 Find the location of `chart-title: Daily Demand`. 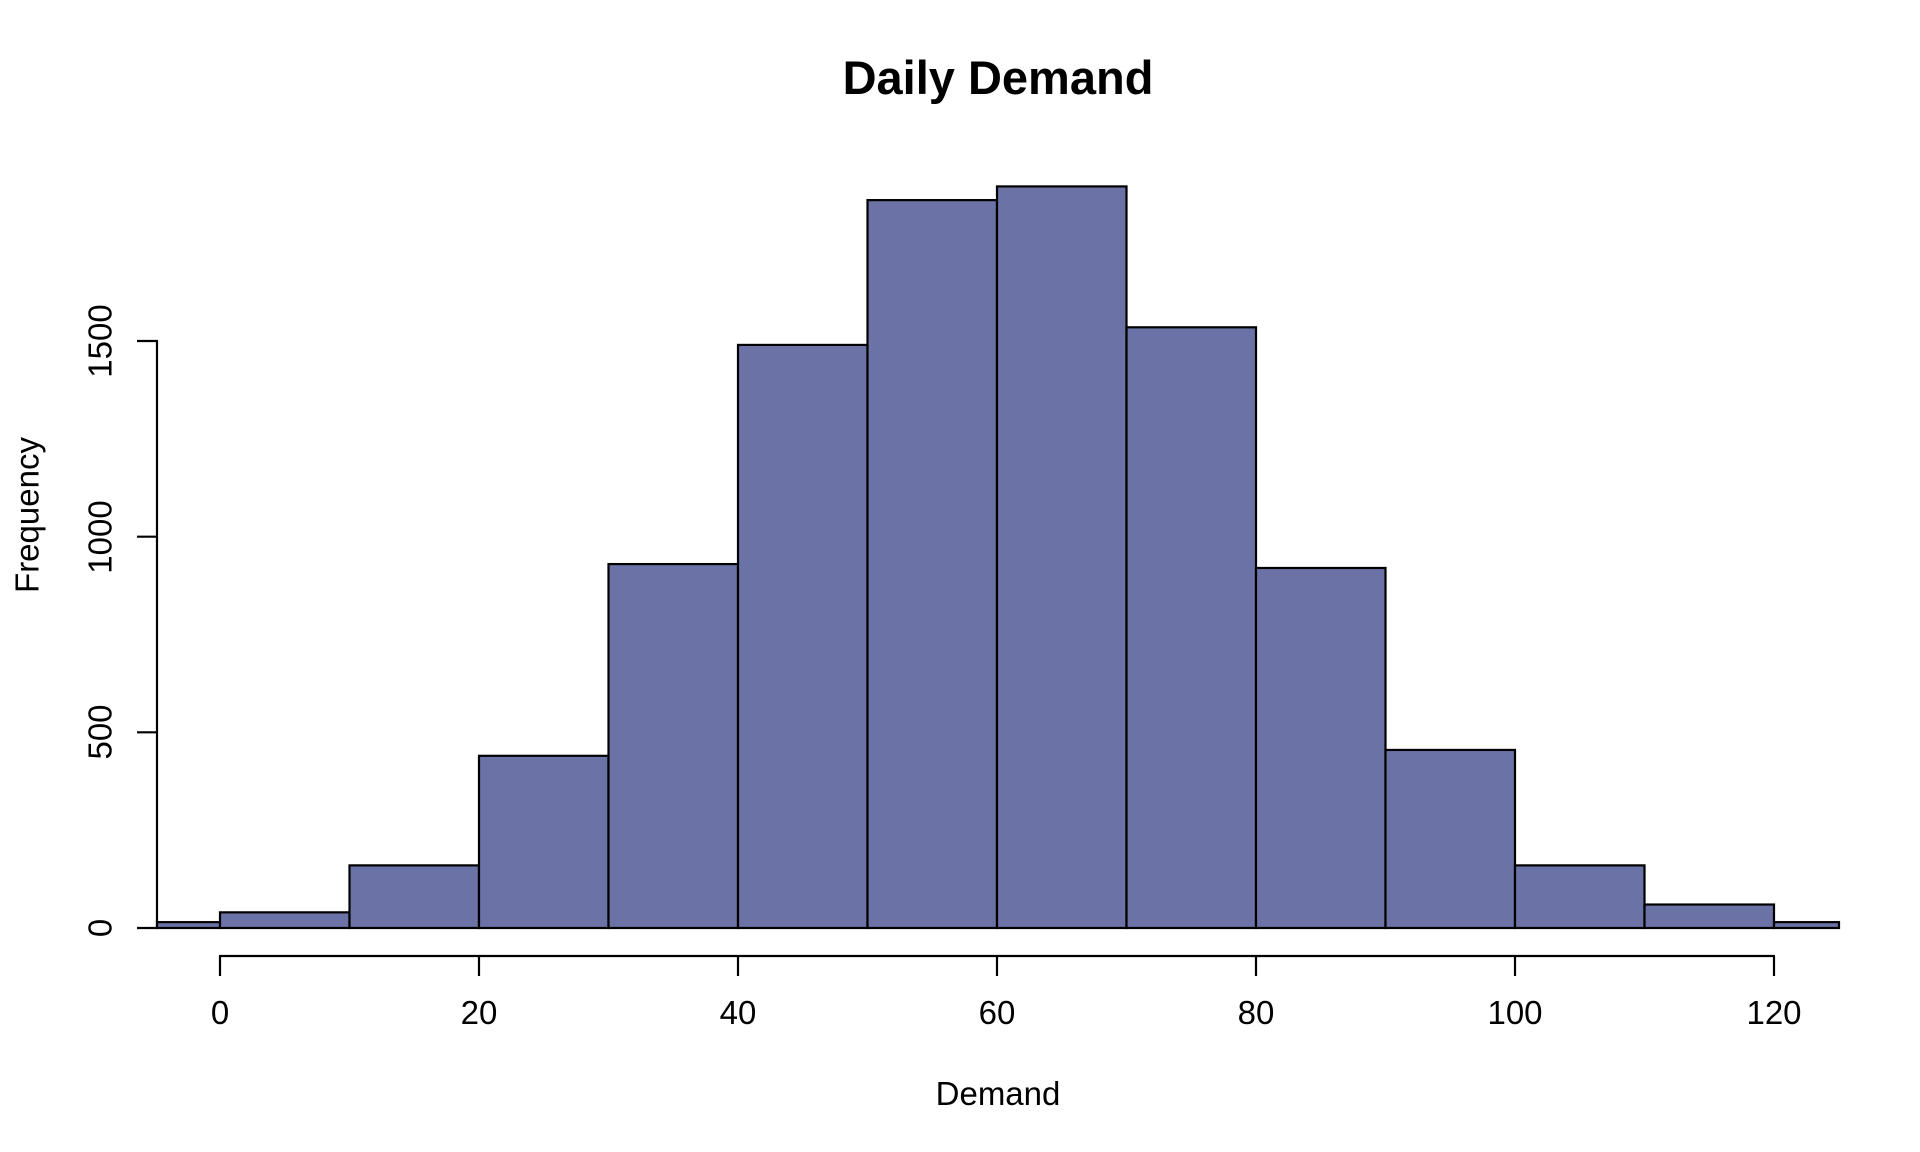

chart-title: Daily Demand is located at coordinates (998, 77).